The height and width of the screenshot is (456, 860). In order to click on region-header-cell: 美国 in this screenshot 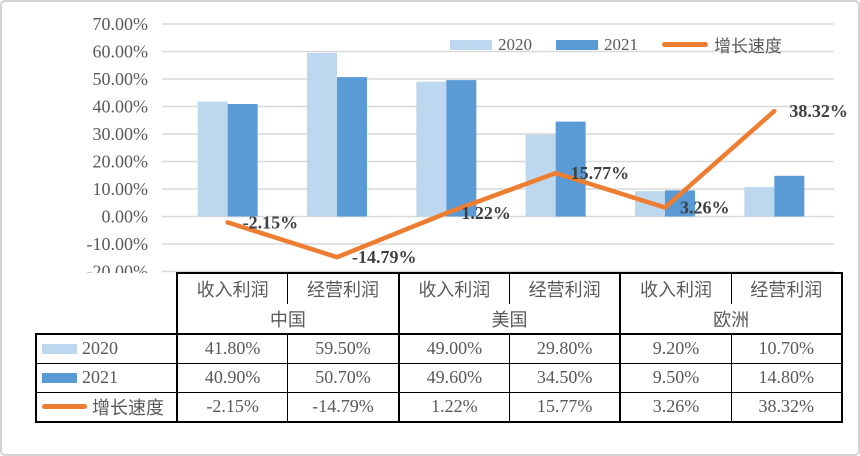, I will do `click(509, 319)`.